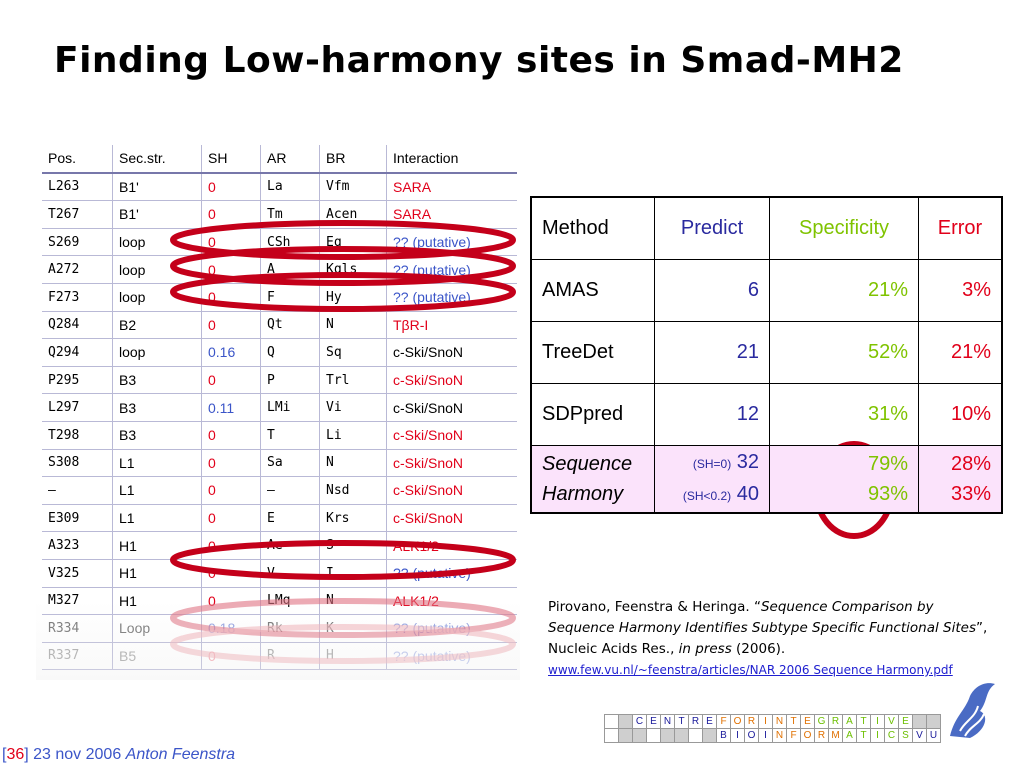 This screenshot has width=1024, height=768. Describe the element at coordinates (290, 518) in the screenshot. I see `cell-ar: E` at that location.